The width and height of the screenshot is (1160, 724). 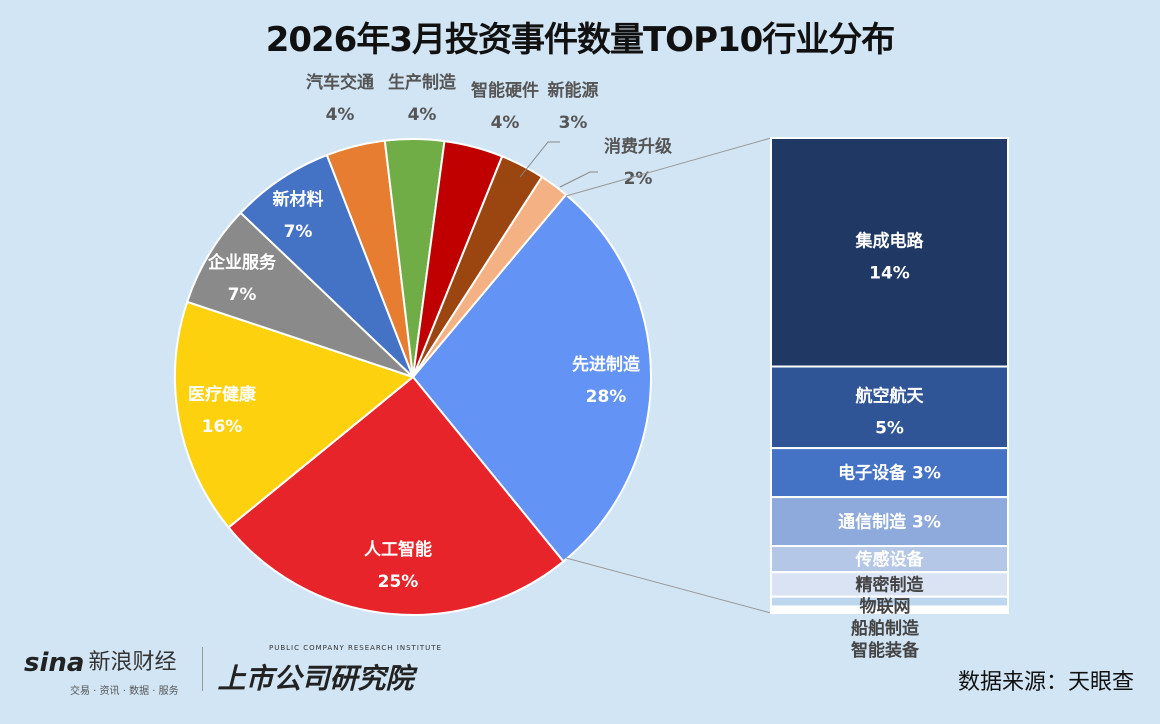 What do you see at coordinates (668, 167) in the screenshot?
I see `connector-line-top` at bounding box center [668, 167].